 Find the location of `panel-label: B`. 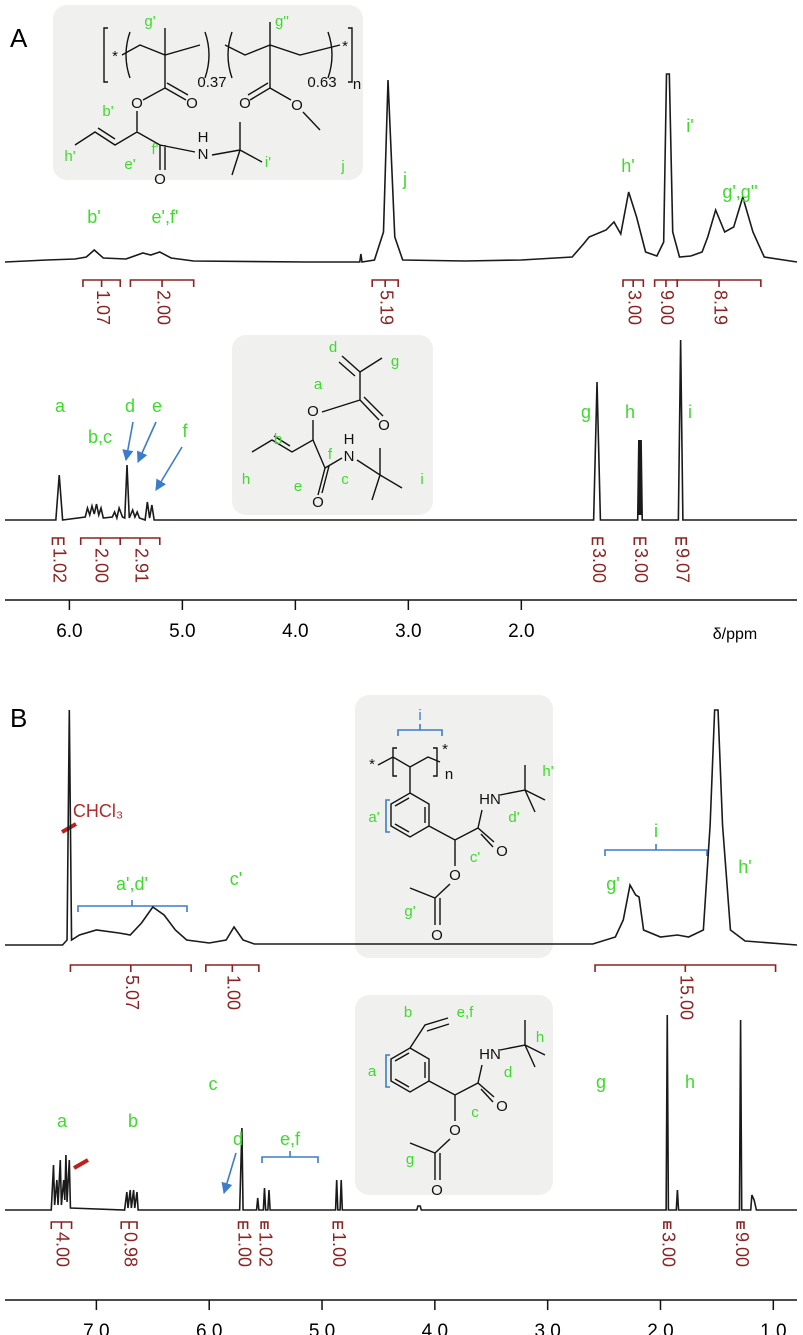

panel-label: B is located at coordinates (18, 718).